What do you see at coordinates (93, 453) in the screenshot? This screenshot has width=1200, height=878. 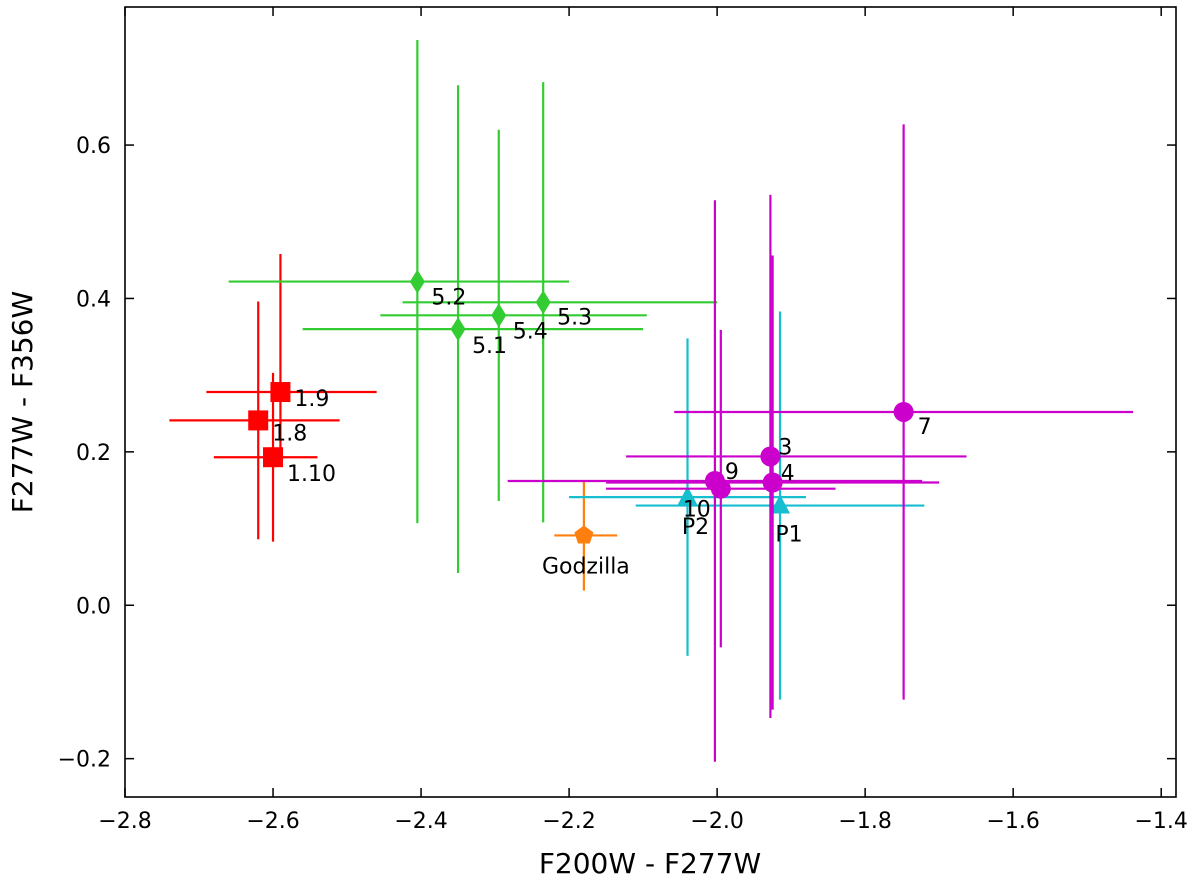 I see `y-tick-label: 0.2` at bounding box center [93, 453].